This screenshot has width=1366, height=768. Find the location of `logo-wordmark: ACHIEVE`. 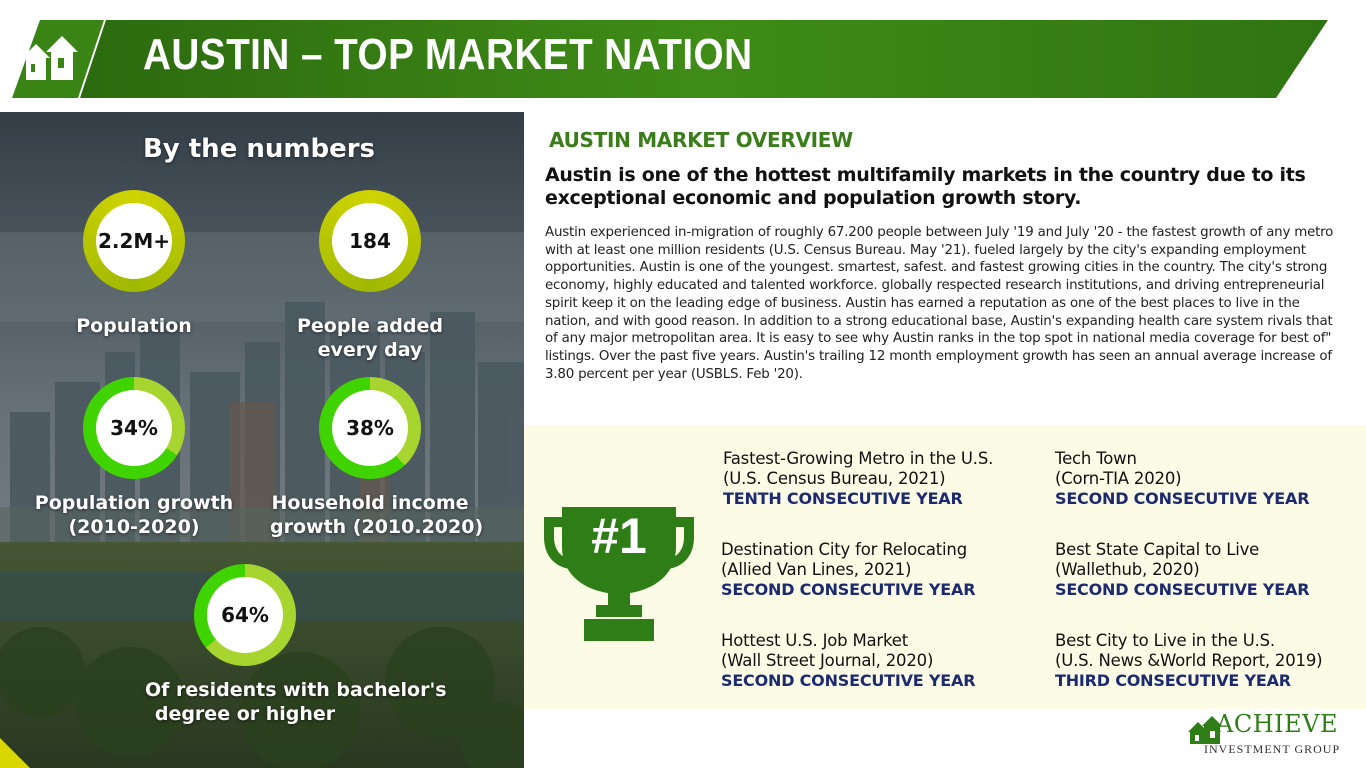

logo-wordmark: ACHIEVE is located at coordinates (1277, 724).